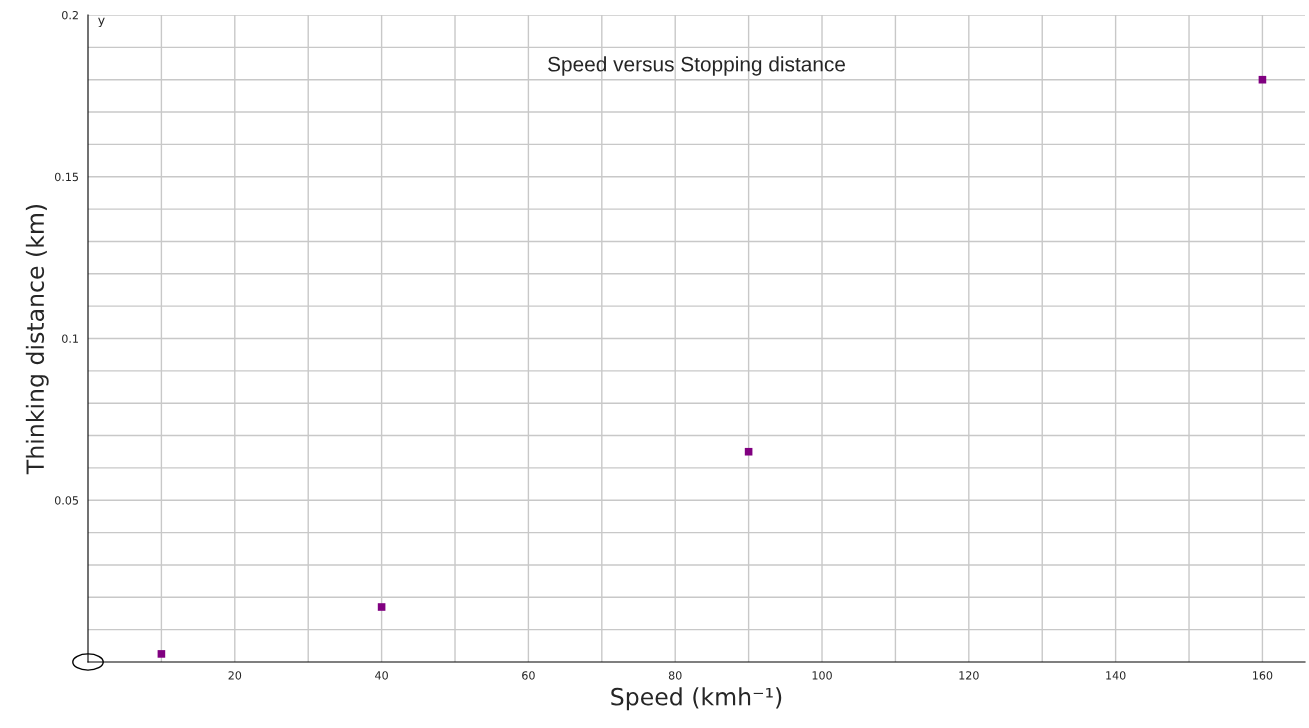 The image size is (1309, 728). Describe the element at coordinates (1116, 675) in the screenshot. I see `x-tick-label: 140` at that location.